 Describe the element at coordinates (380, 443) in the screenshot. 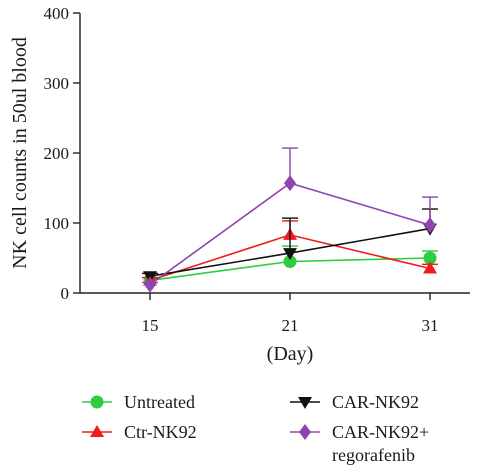

I see `legend-label: CAR-NK92+ regorafenib` at that location.